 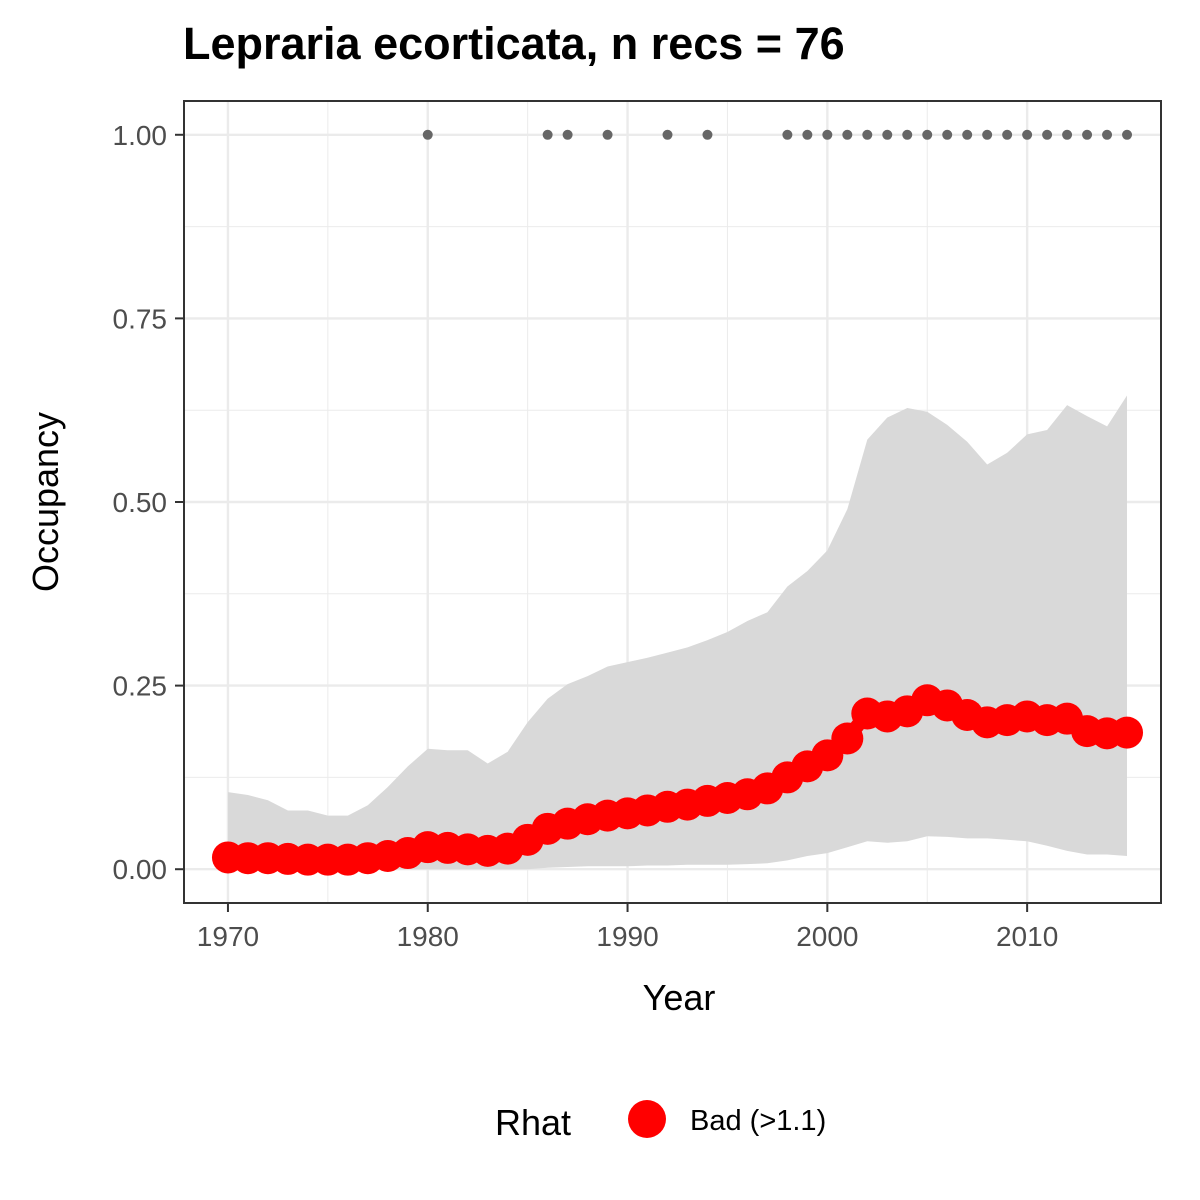 I want to click on x-tick-label: 1980, so click(x=428, y=936).